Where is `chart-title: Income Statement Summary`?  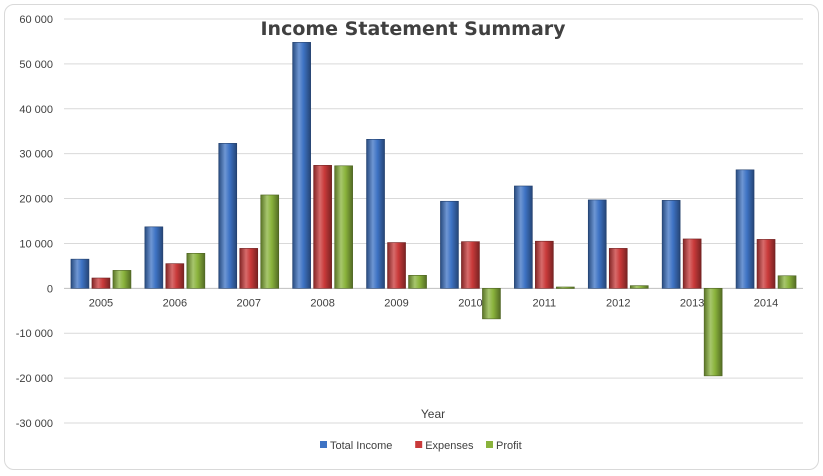
chart-title: Income Statement Summary is located at coordinates (413, 29).